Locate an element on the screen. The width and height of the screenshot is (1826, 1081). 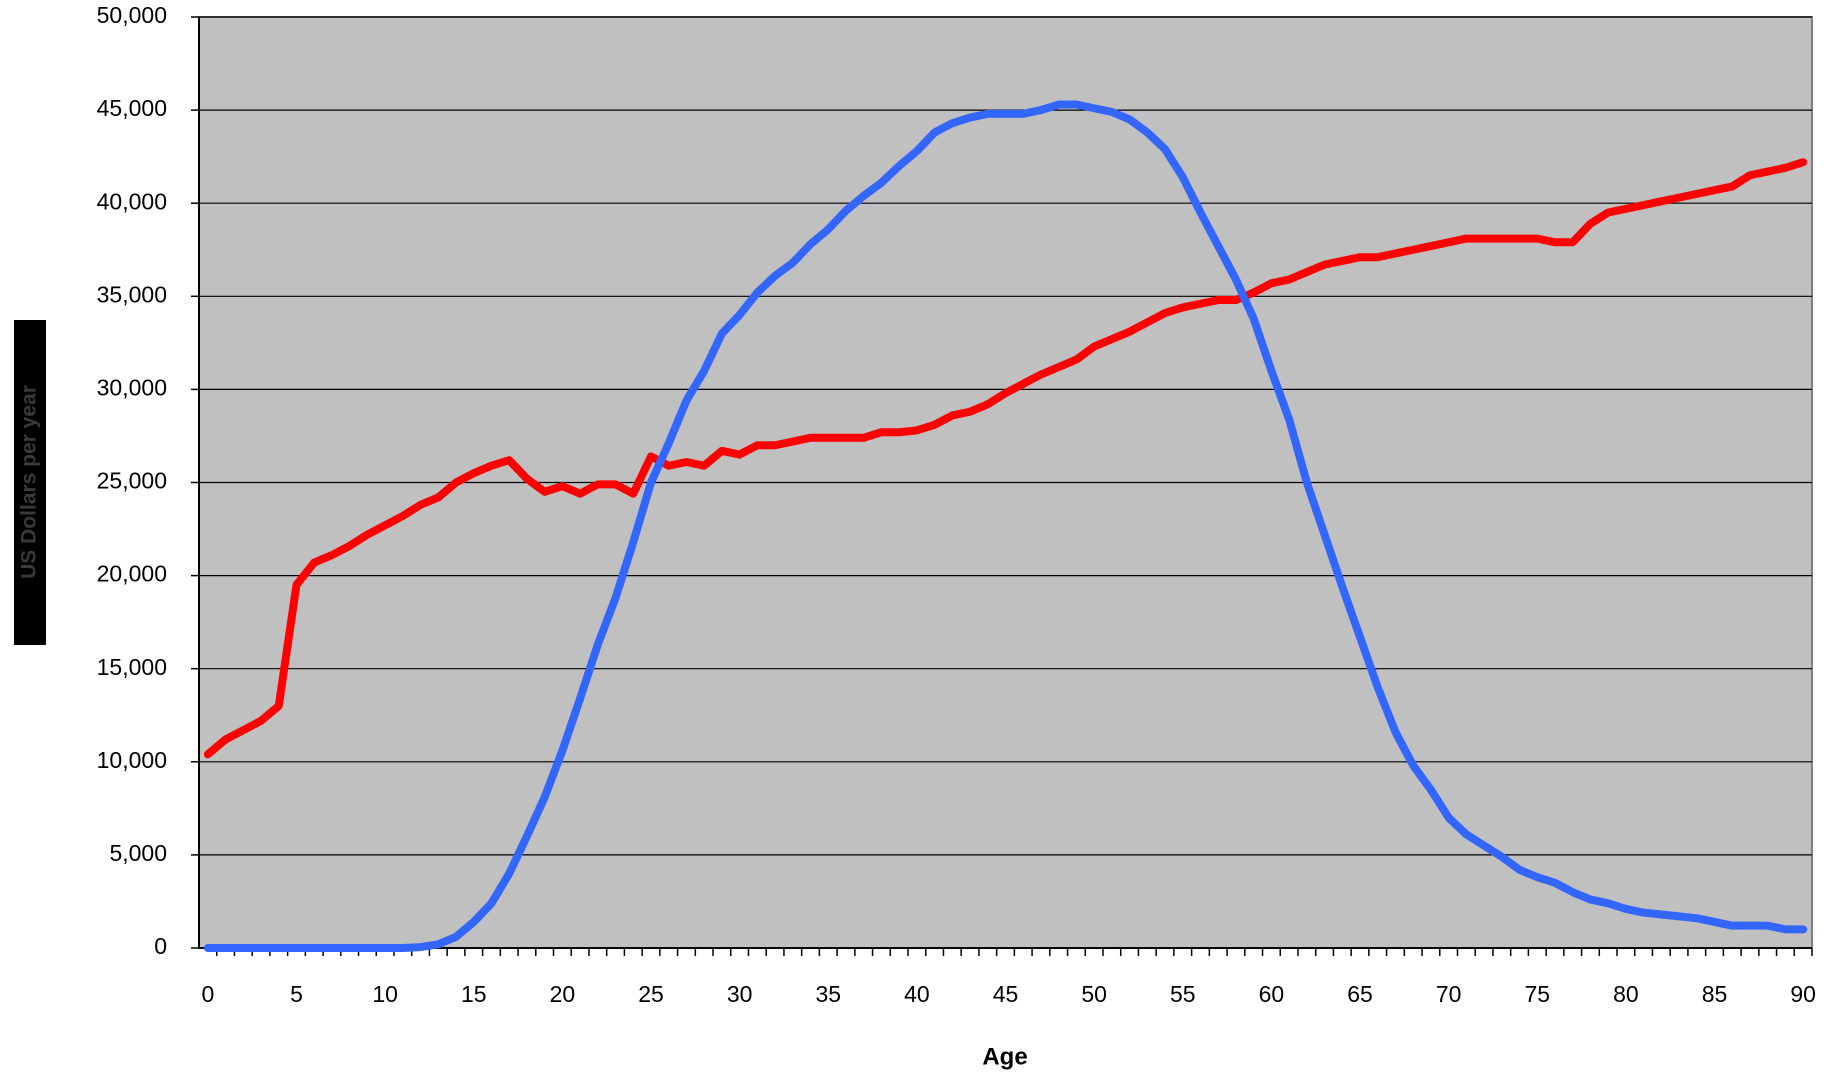
y-tick-label: 50,000 is located at coordinates (132, 15).